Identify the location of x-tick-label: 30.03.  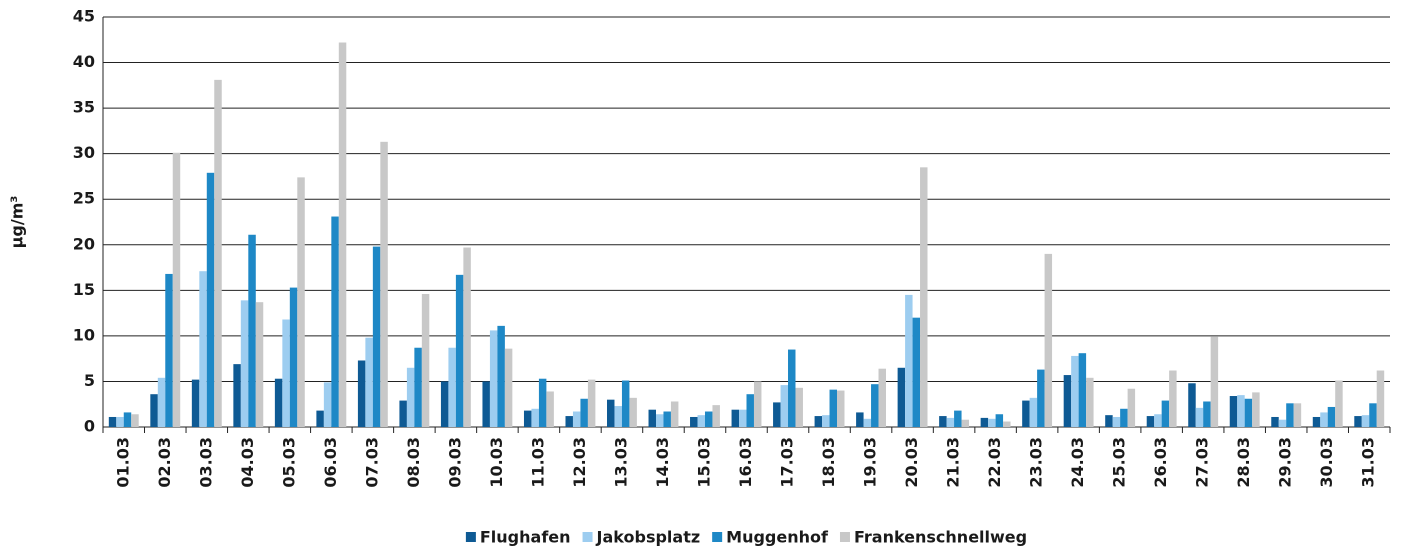
(1326, 462).